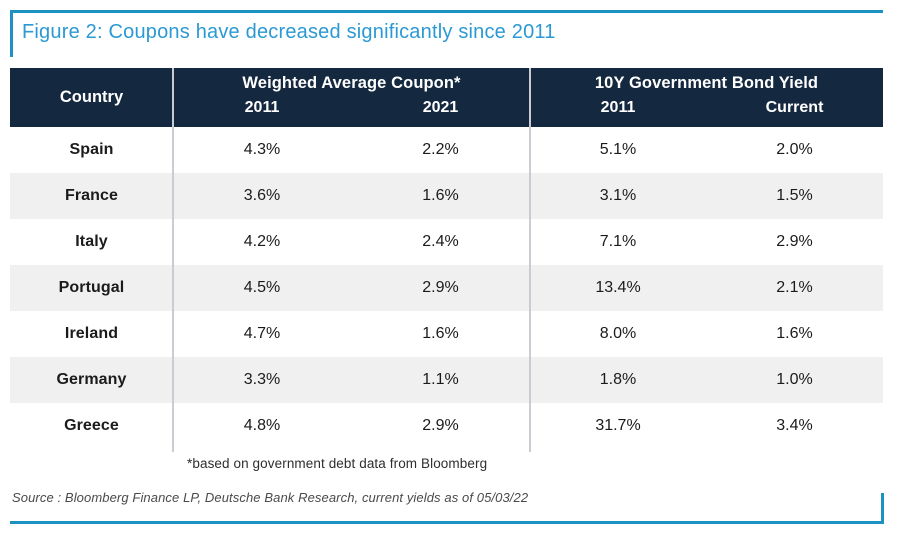 The image size is (897, 533). I want to click on table-row-germany: Germany 3.3% 1.1% 1.8% 1.0%, so click(446, 380).